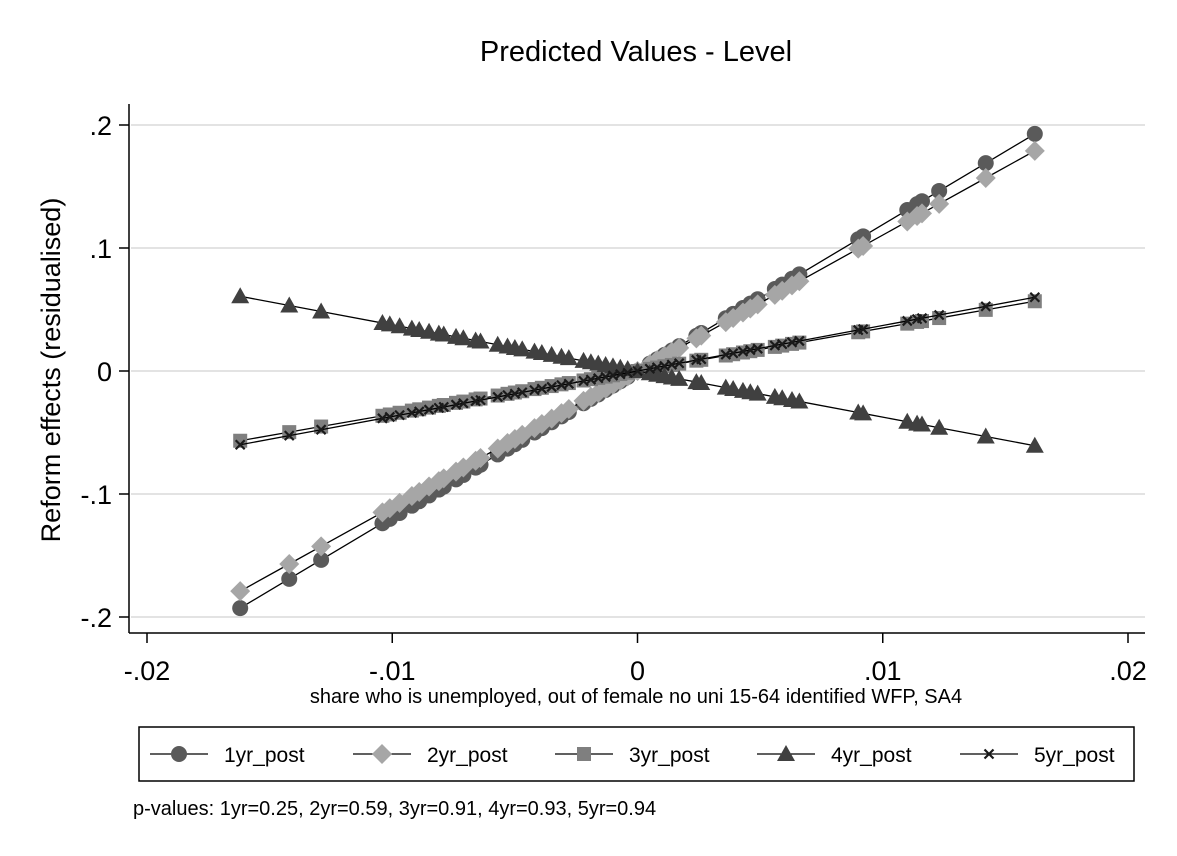 The height and width of the screenshot is (856, 1177). Describe the element at coordinates (96, 495) in the screenshot. I see `y-tick-label: -.1` at that location.